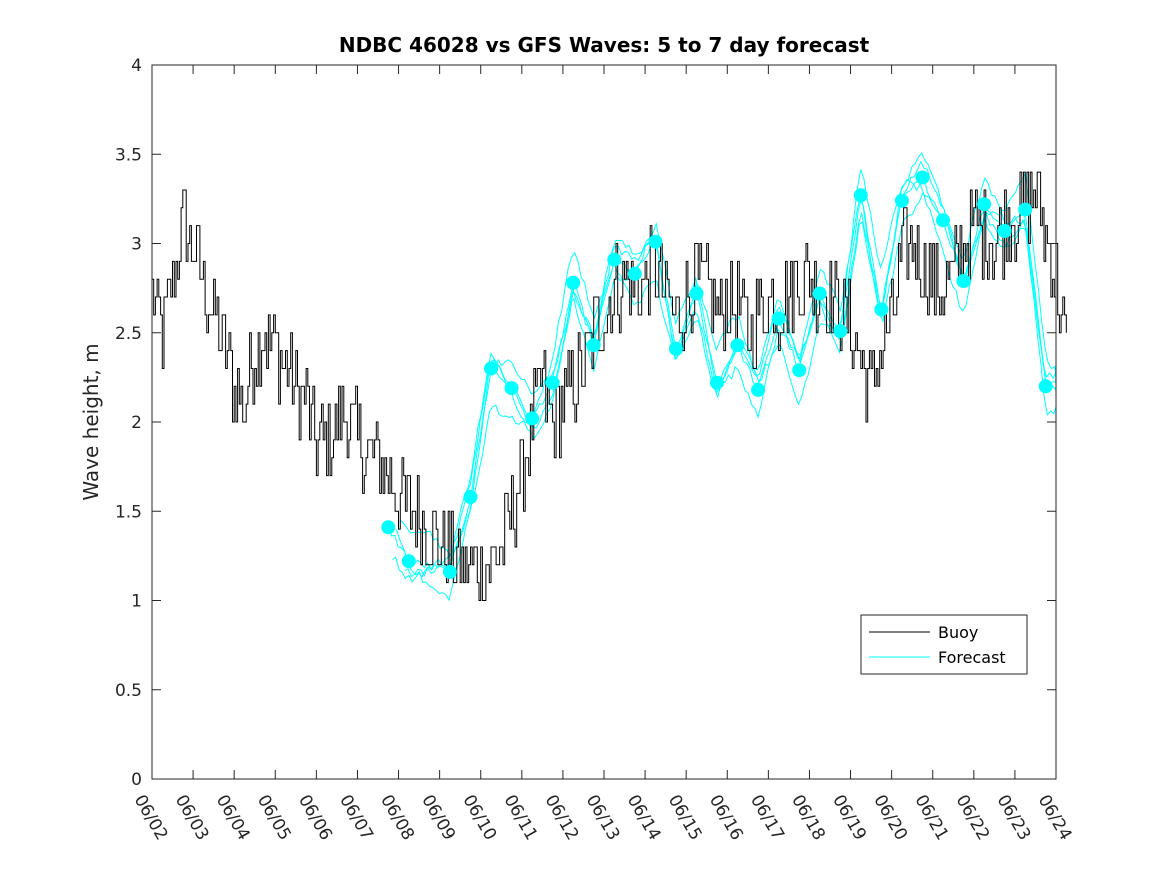 This screenshot has height=879, width=1167. I want to click on y-tick-label: 1, so click(136, 602).